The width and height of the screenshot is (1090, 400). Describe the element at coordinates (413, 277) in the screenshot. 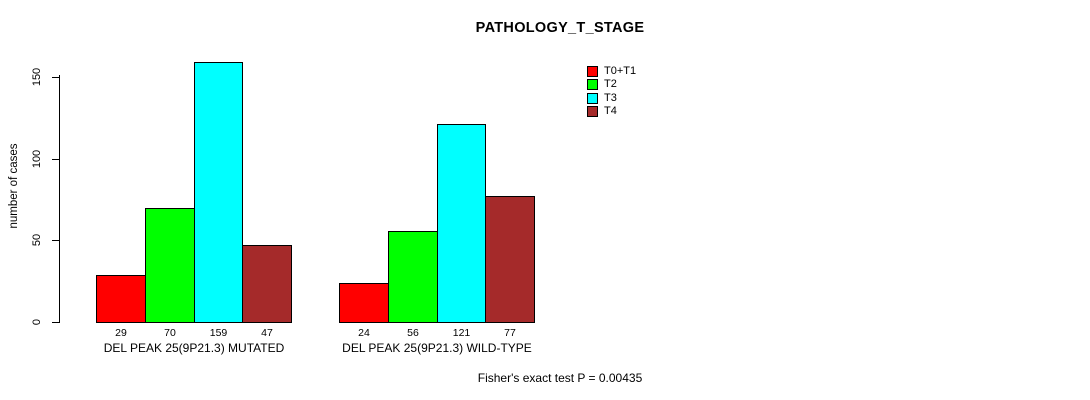

I see `bar-t2-group1` at that location.